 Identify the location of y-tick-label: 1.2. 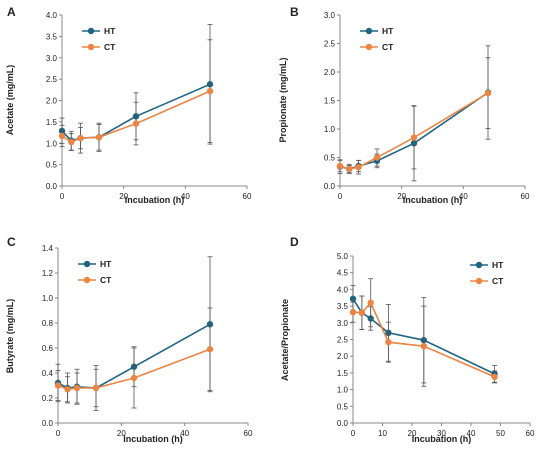
(48, 273).